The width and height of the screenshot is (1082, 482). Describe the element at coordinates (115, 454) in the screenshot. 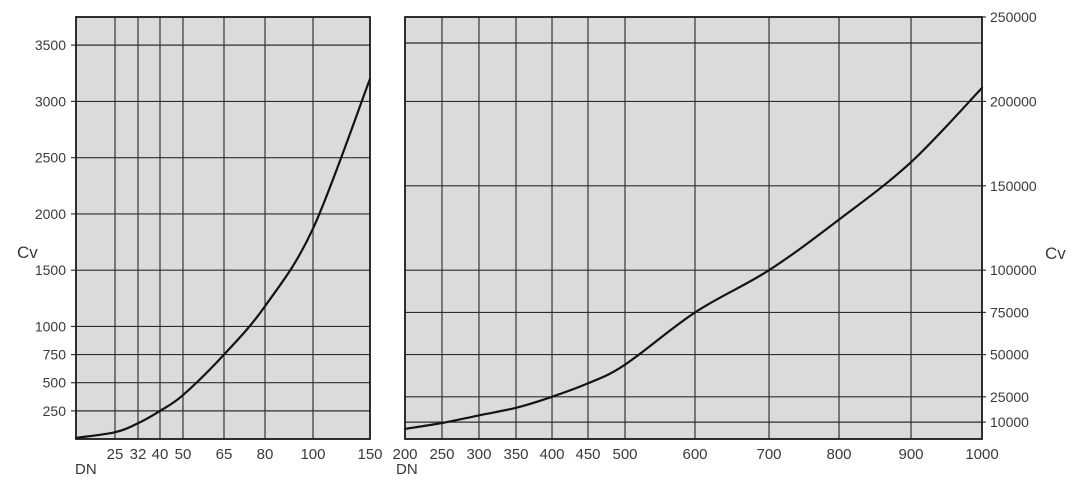

I see `x-tick-label: 25` at that location.